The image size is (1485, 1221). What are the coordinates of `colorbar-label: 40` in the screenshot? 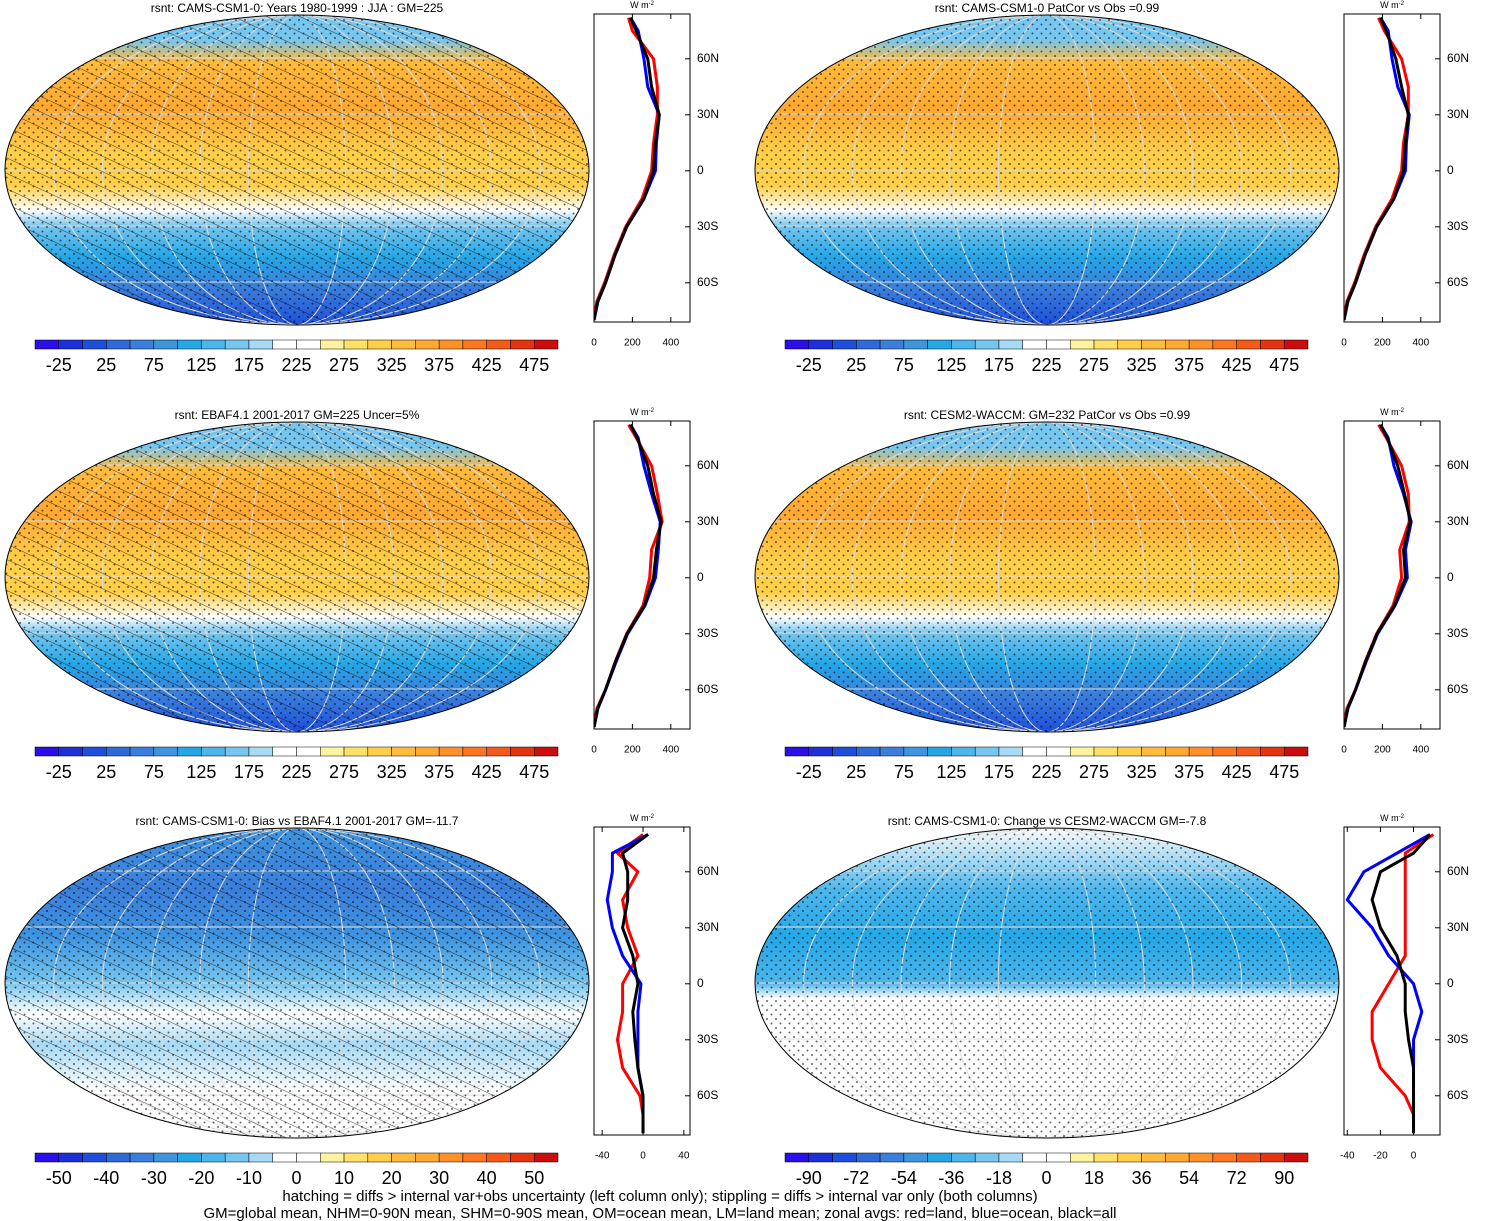 It's located at (487, 1178).